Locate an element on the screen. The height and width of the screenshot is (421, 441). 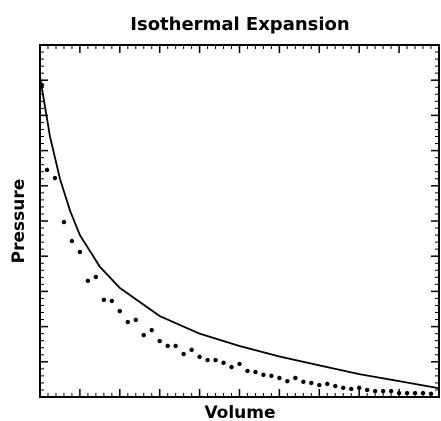
chart-title: Isothermal Expansion is located at coordinates (239, 24).